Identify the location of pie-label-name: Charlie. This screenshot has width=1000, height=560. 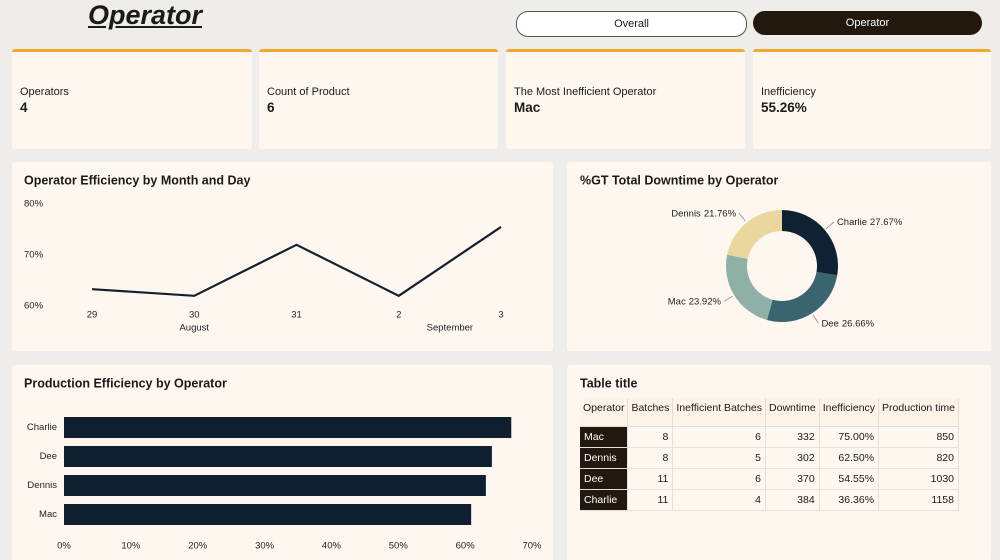
(852, 222).